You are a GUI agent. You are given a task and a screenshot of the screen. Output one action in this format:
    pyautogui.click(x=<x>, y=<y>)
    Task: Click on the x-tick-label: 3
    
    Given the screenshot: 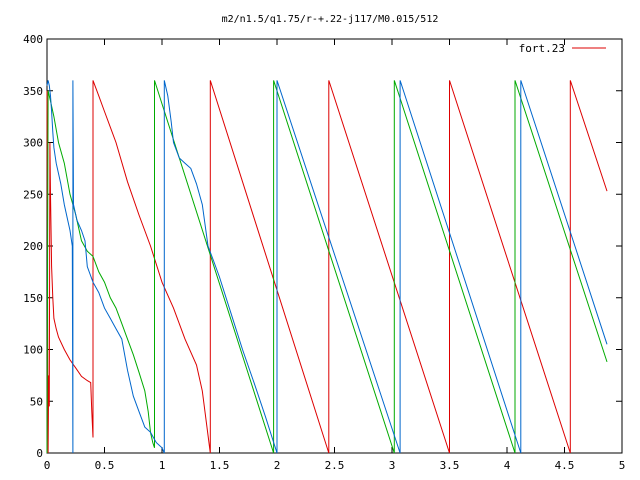 What is the action you would take?
    pyautogui.click(x=392, y=465)
    